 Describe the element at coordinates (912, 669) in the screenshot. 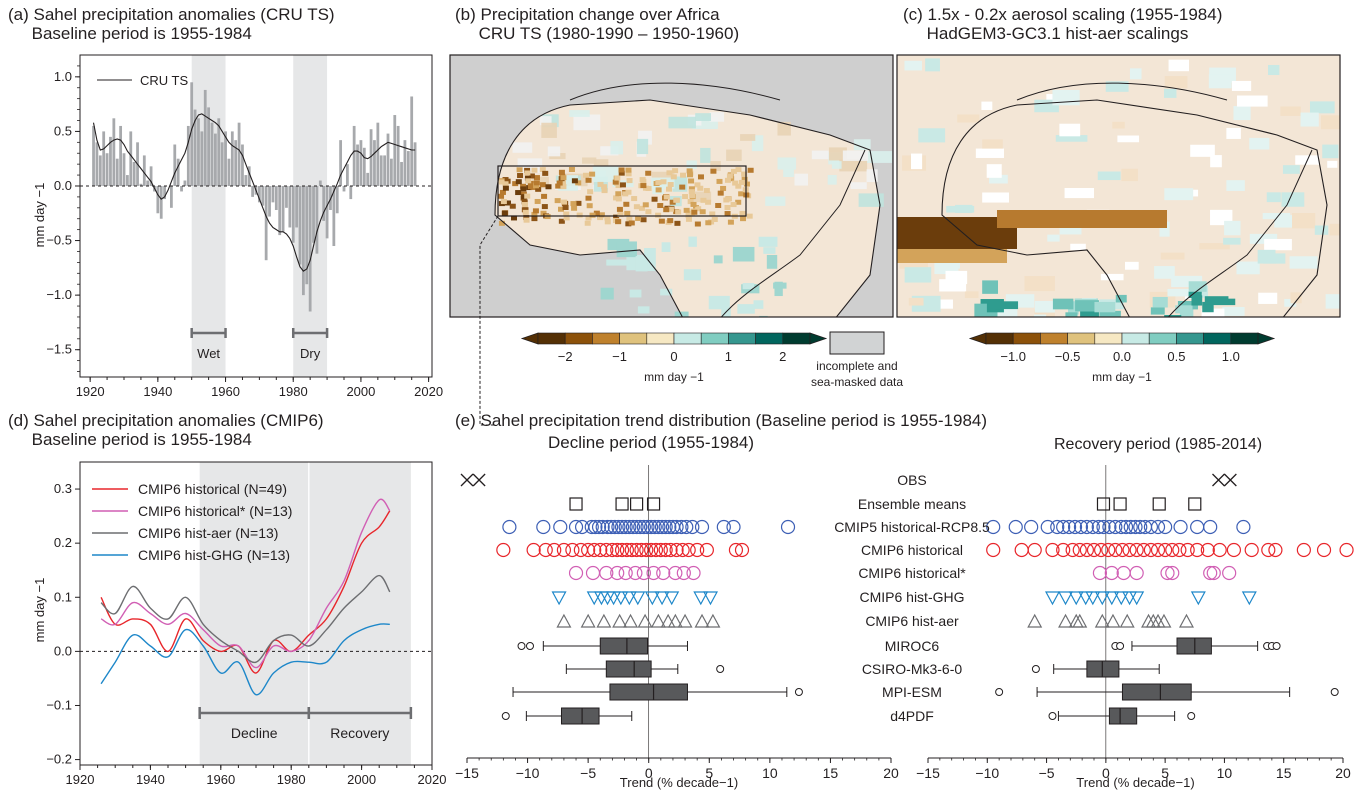

I see `row-label: CSIRO-Mk3-6-0` at that location.